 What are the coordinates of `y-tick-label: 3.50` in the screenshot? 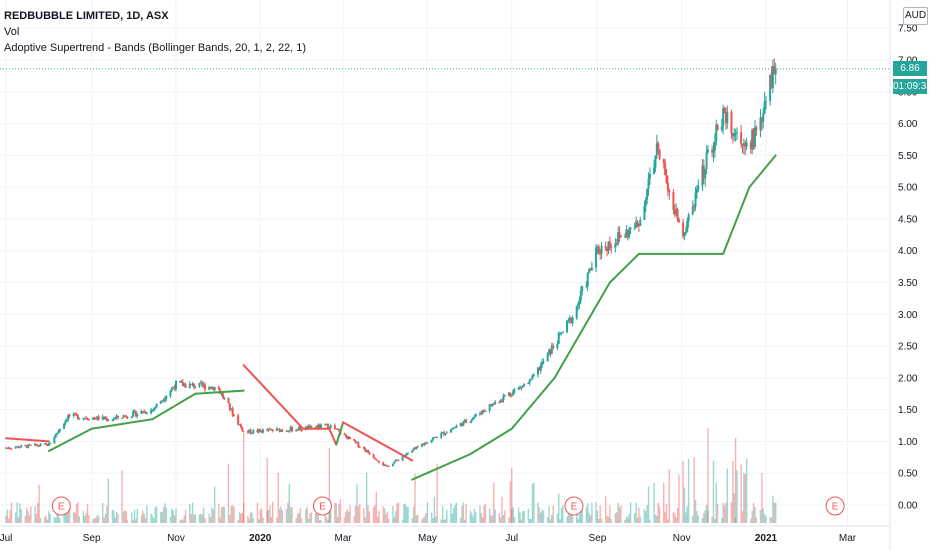 It's located at (908, 283).